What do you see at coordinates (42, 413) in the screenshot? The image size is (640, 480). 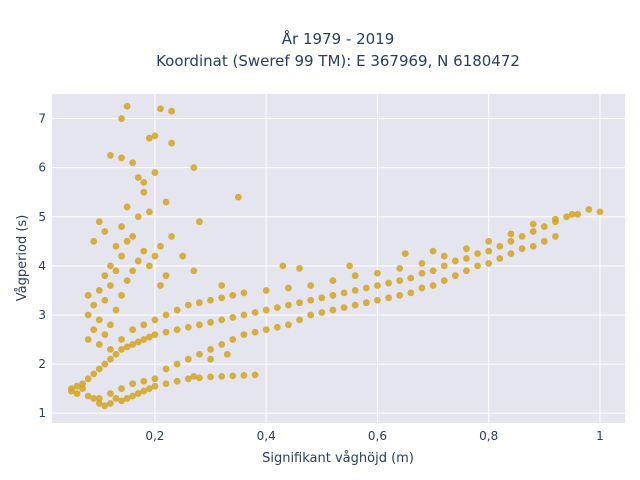 I see `y-tick-label: 1` at bounding box center [42, 413].